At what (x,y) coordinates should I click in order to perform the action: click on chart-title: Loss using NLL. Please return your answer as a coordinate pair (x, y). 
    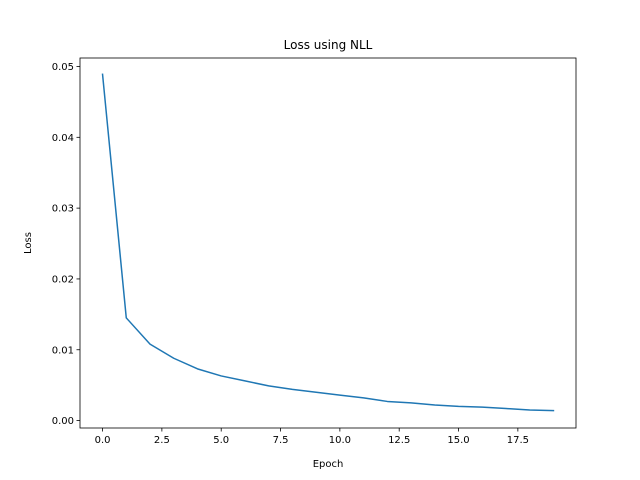
    Looking at the image, I should click on (328, 45).